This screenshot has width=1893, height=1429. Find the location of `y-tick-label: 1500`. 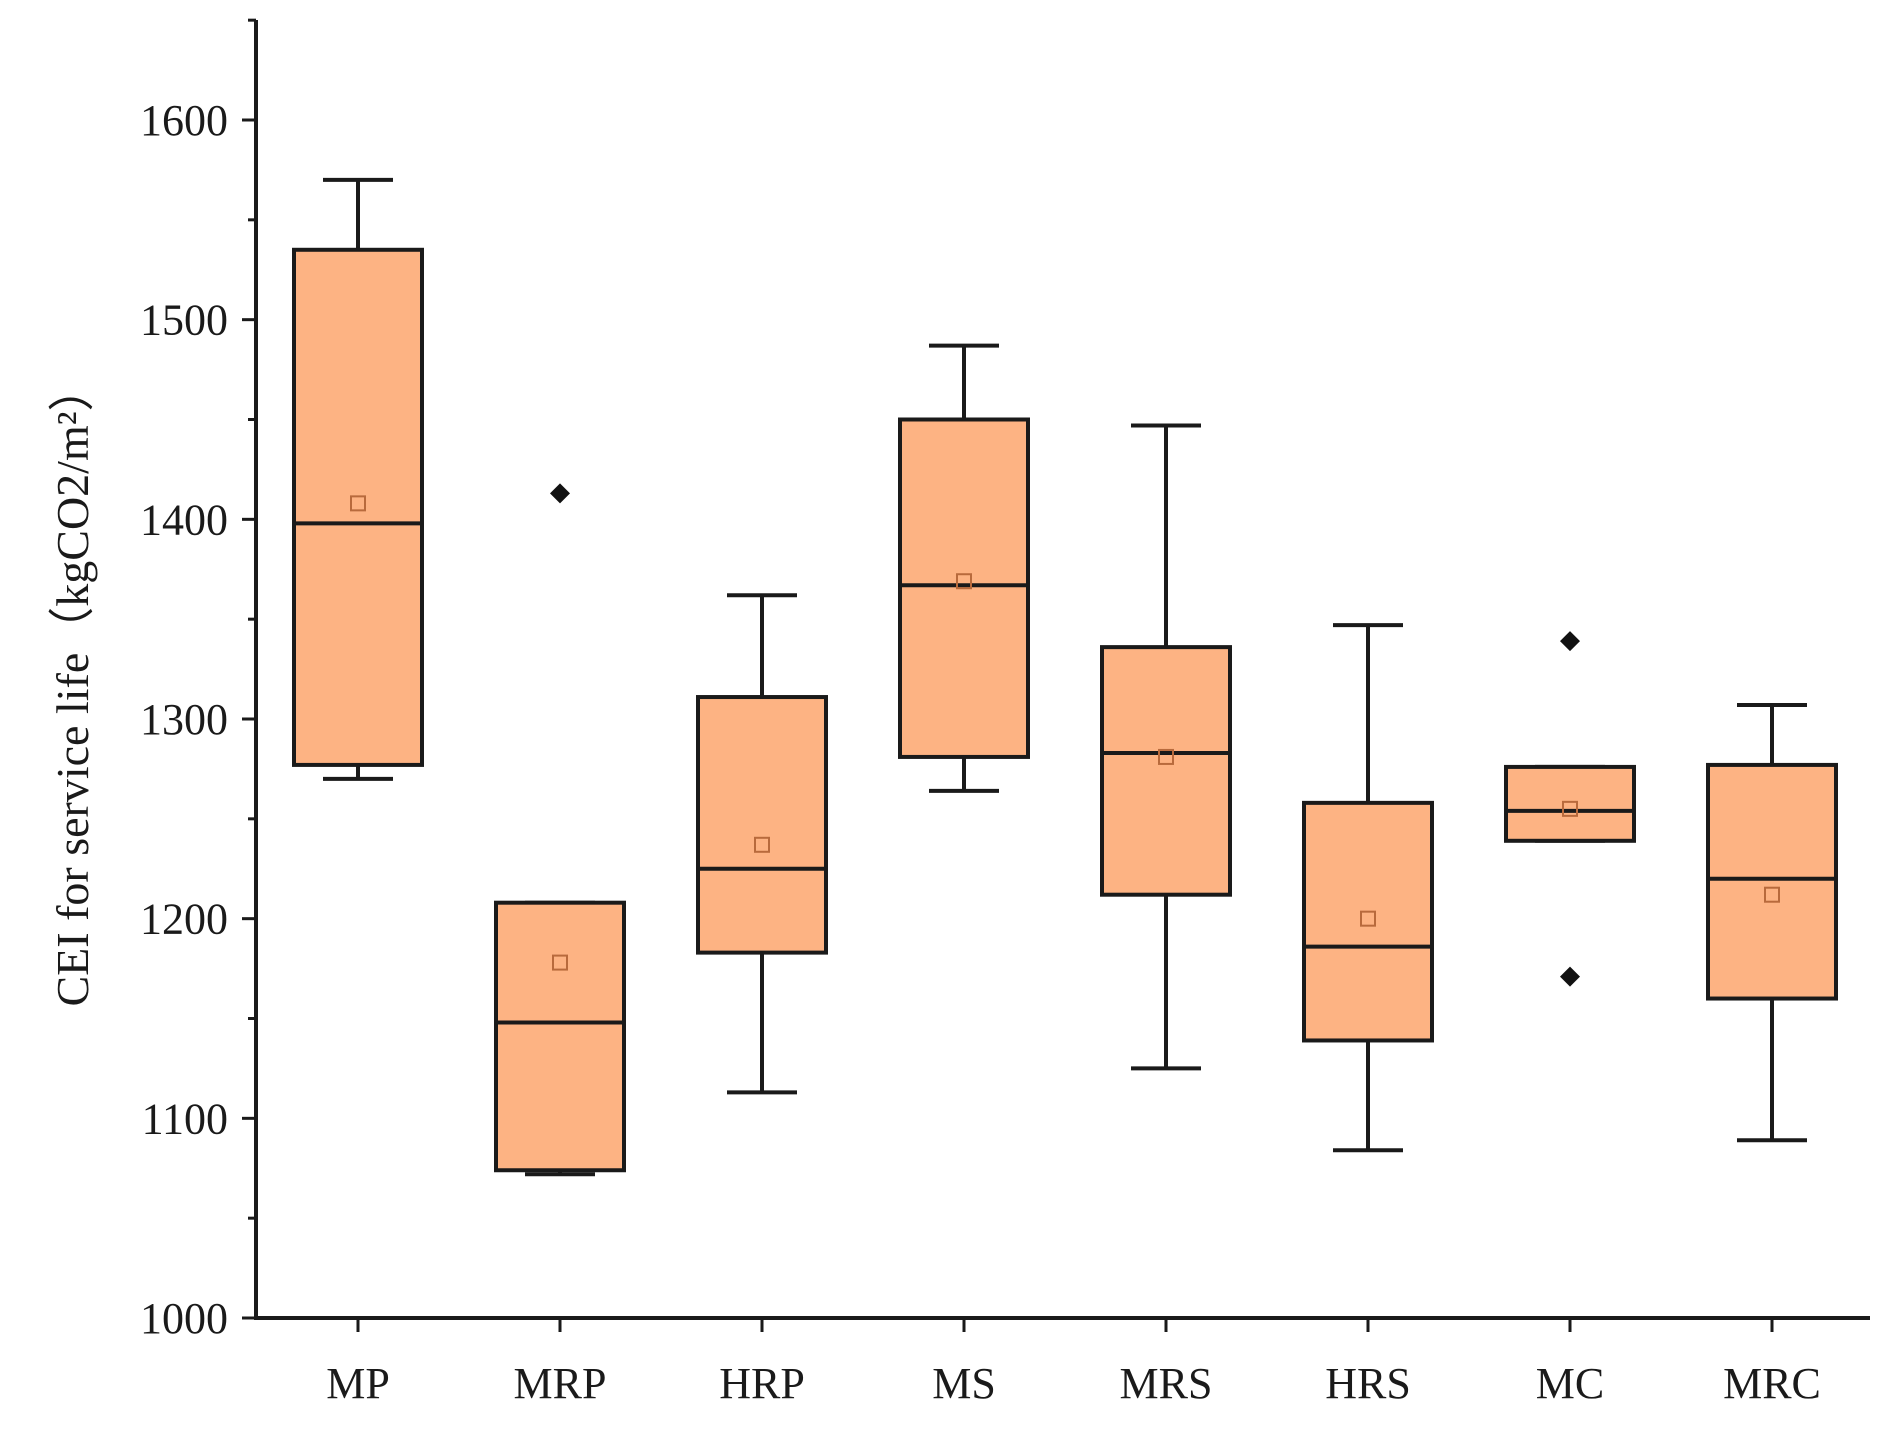

y-tick-label: 1500 is located at coordinates (184, 320).